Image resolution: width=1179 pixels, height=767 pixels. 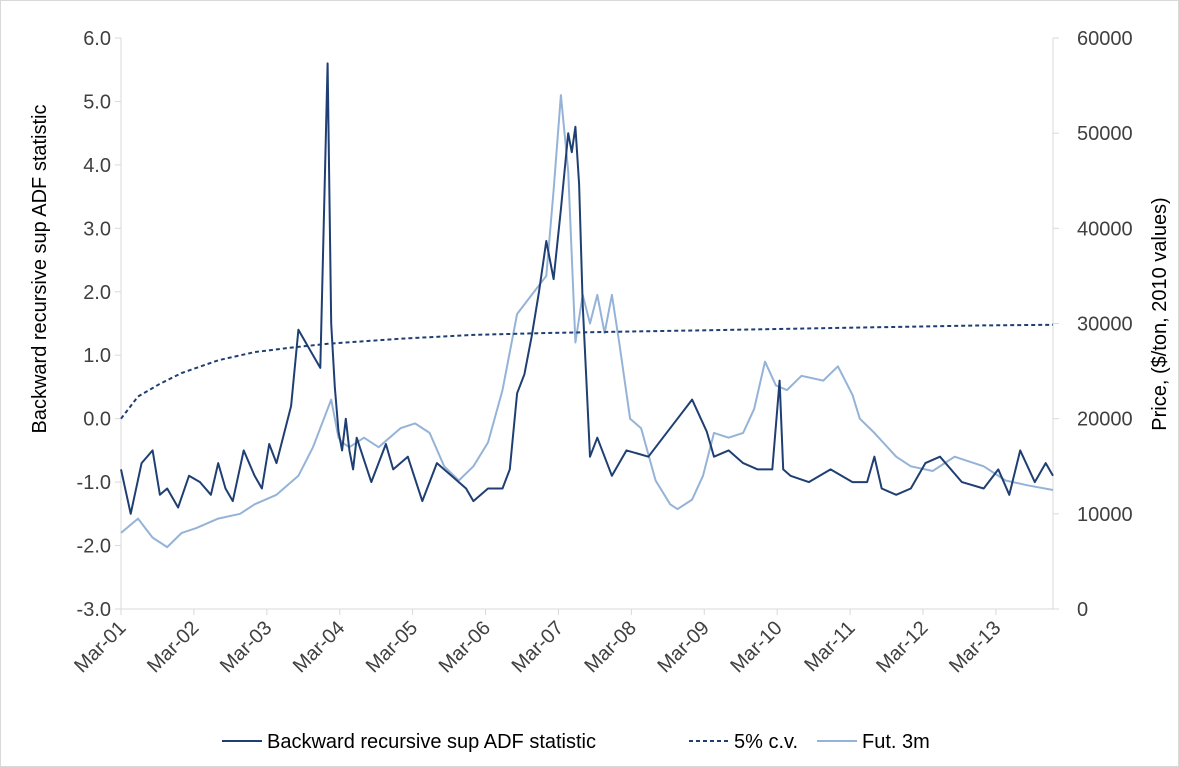 I want to click on series-cv-line, so click(x=587, y=371).